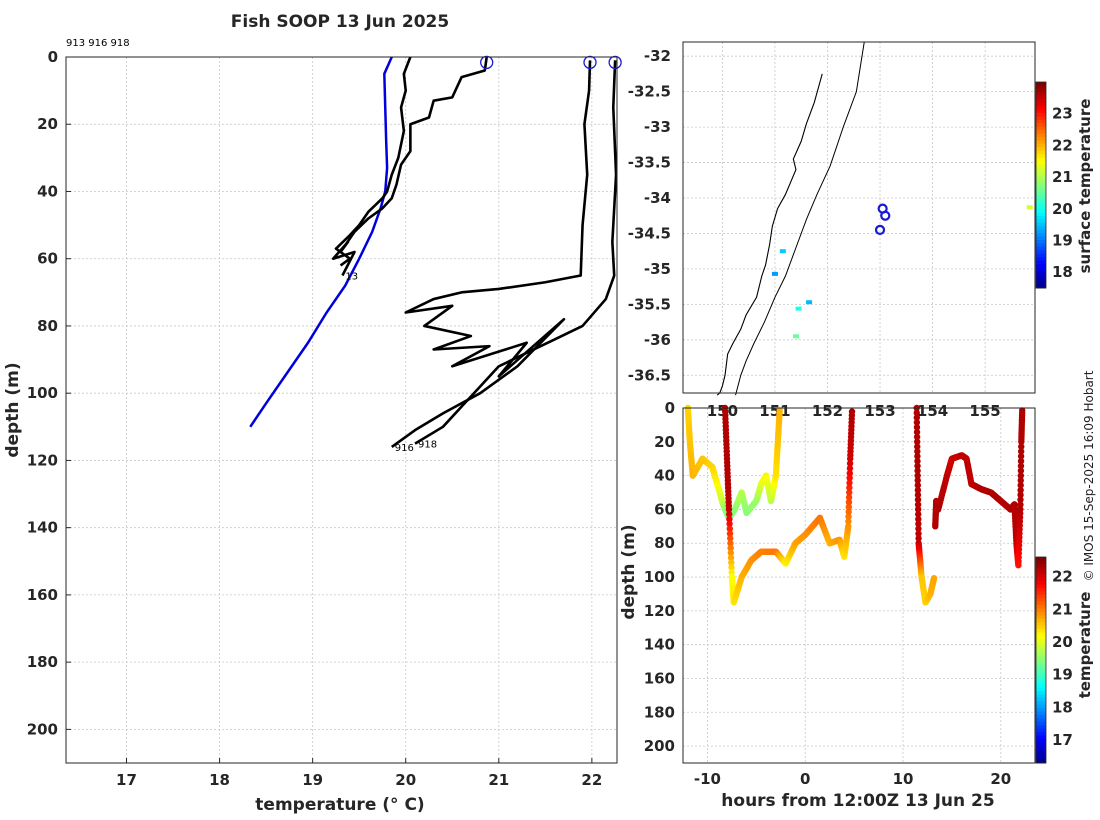  What do you see at coordinates (664, 476) in the screenshot?
I see `section-y-tick-label: 40` at bounding box center [664, 476].